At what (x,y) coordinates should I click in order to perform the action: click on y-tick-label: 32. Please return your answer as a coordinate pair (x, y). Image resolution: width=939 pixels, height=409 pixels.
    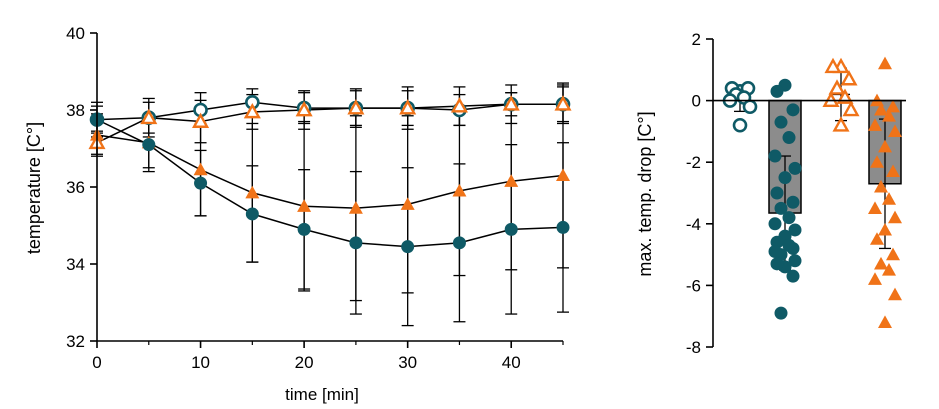
    Looking at the image, I should click on (75, 341).